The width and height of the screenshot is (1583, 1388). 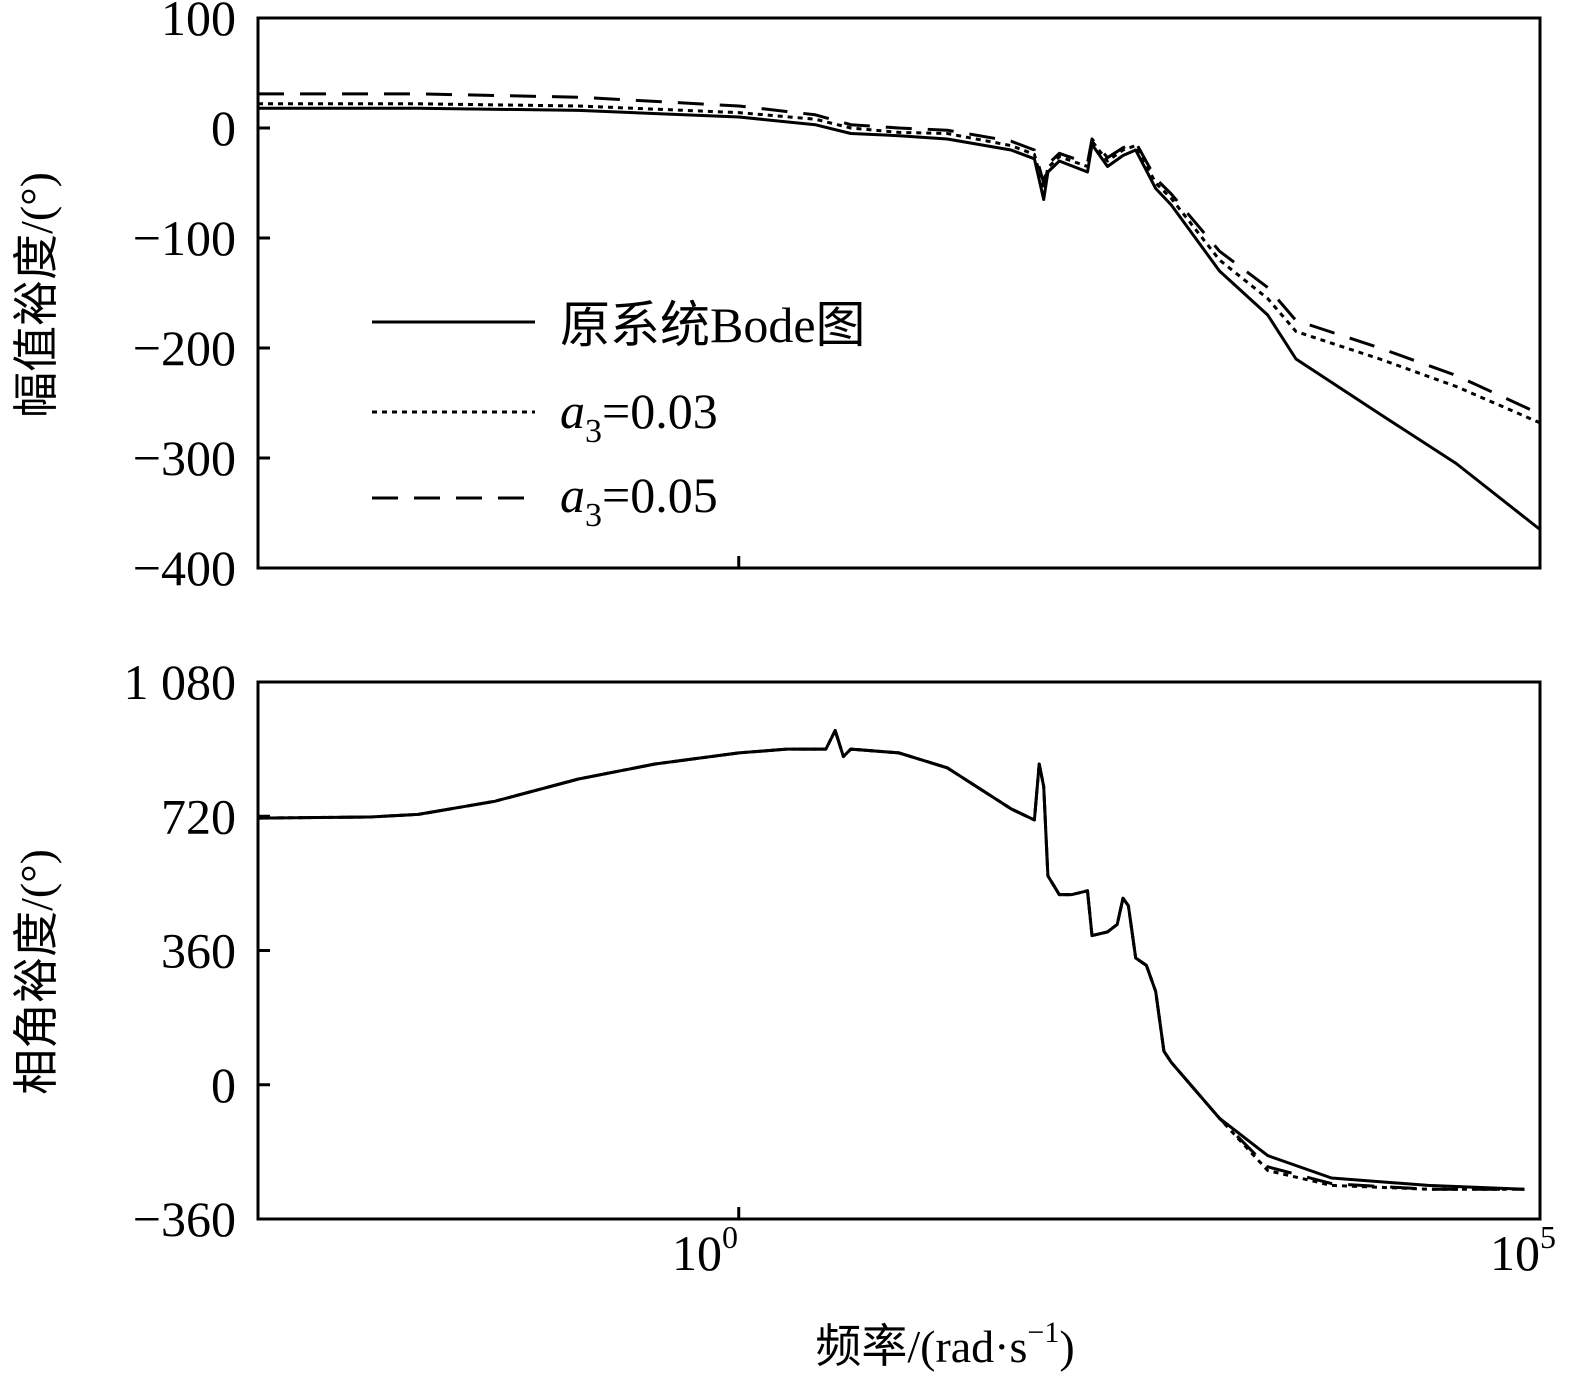 I want to click on phase-yticks: 1 080 720 360 0 −360, so click(x=197, y=950).